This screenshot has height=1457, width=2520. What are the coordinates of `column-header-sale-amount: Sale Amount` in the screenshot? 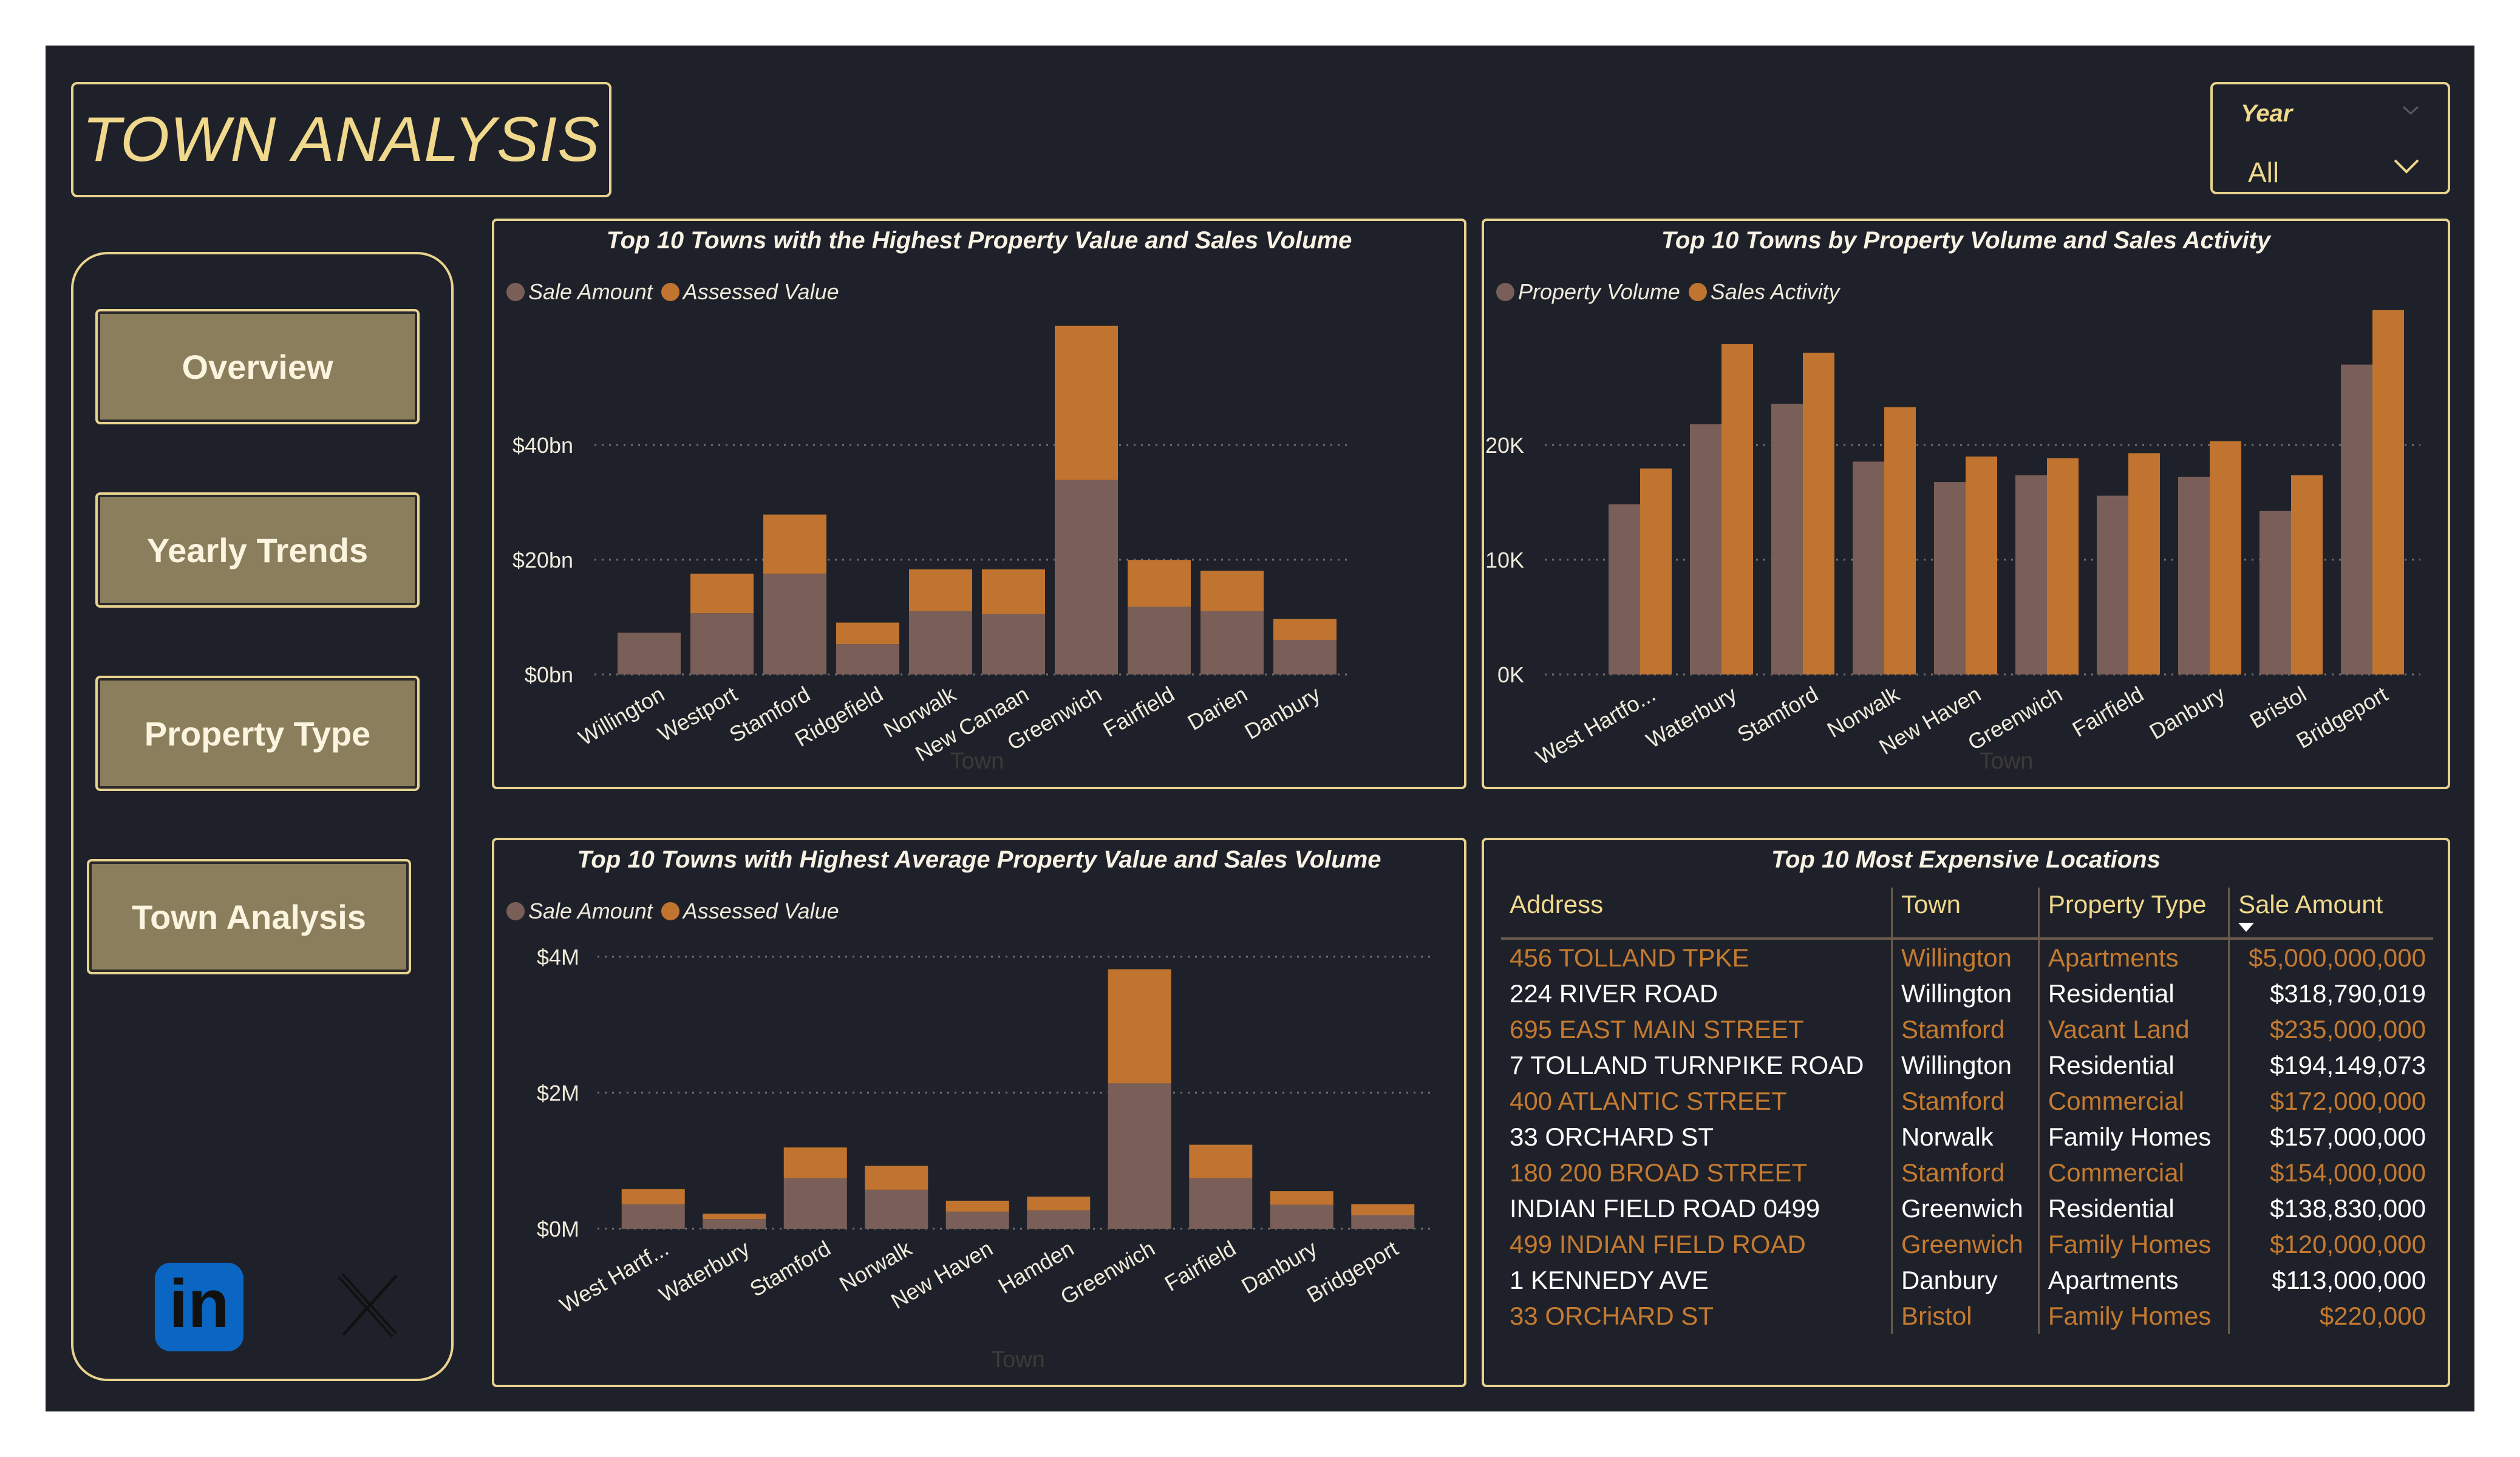 It's located at (2330, 914).